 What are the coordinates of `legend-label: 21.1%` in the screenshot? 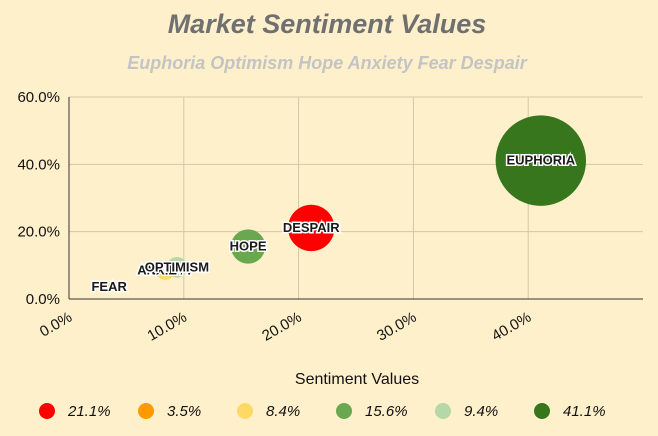 It's located at (89, 411).